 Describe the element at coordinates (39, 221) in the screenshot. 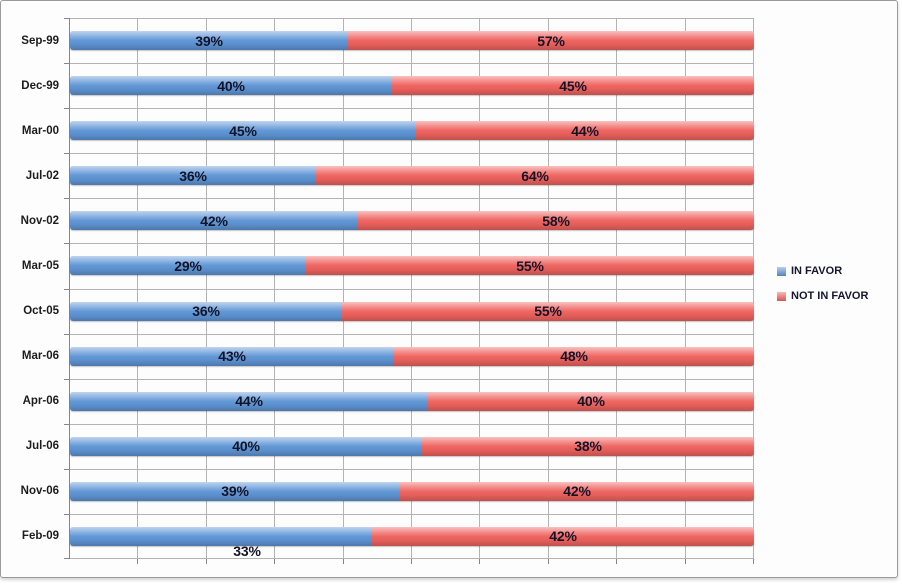

I see `category-label: Nov-02` at that location.